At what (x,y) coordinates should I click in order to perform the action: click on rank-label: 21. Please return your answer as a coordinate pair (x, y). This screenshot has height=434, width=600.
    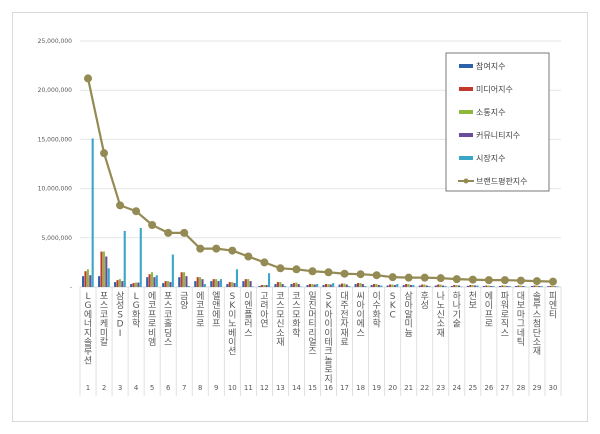
    Looking at the image, I should click on (408, 388).